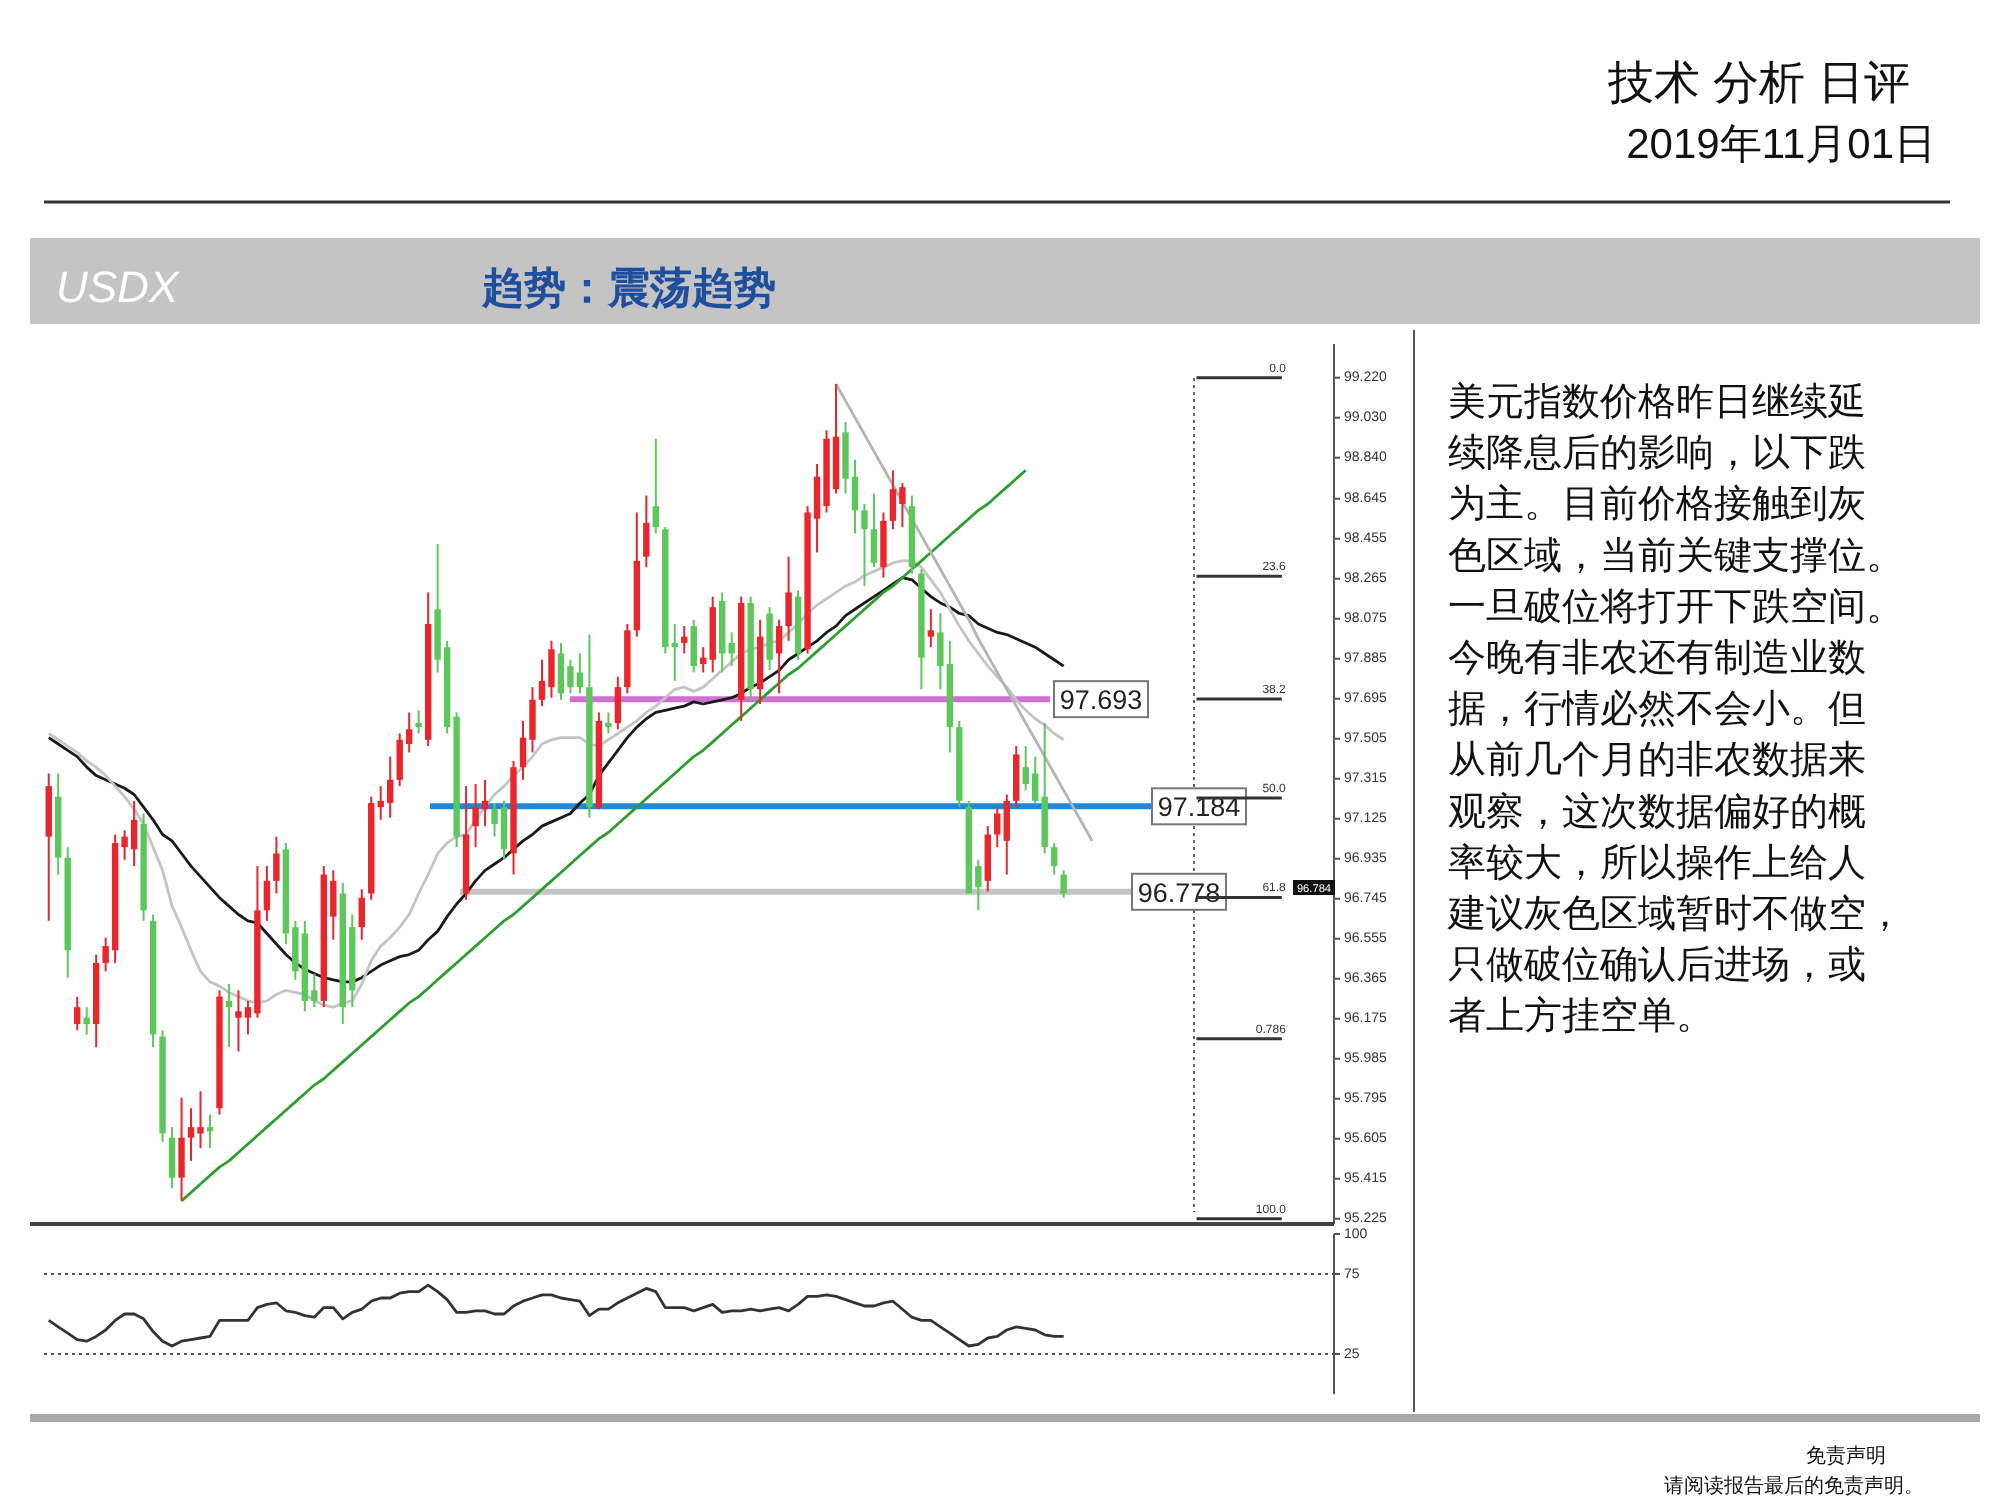  Describe the element at coordinates (628, 289) in the screenshot. I see `chart-subtitle: 趋势：震荡趋势` at that location.